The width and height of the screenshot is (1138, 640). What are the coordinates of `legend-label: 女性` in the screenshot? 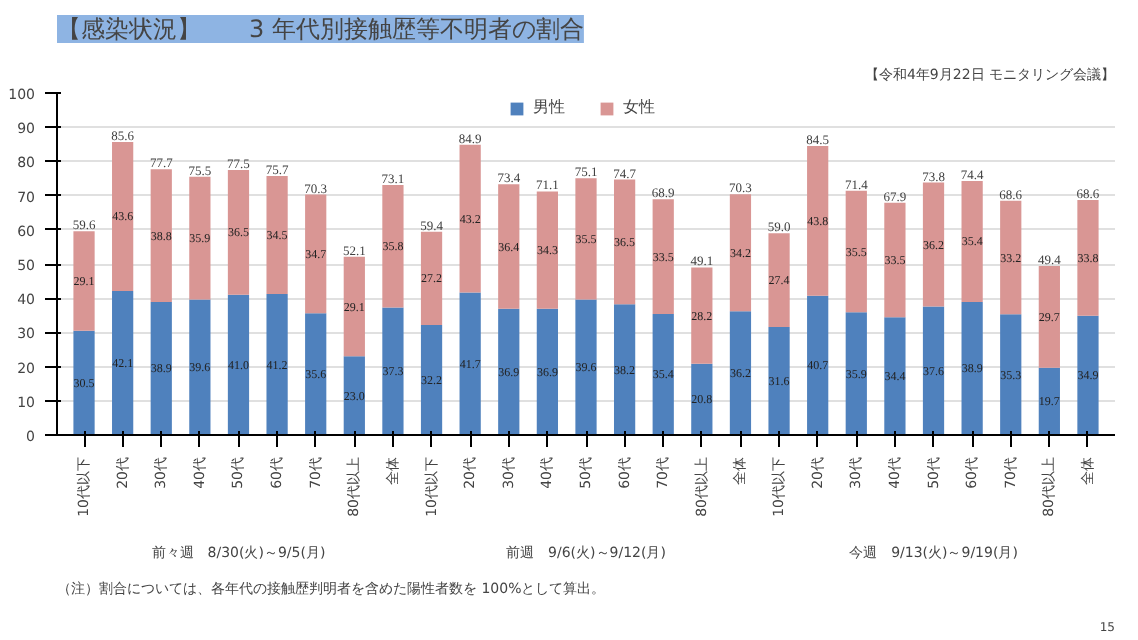 It's located at (640, 107).